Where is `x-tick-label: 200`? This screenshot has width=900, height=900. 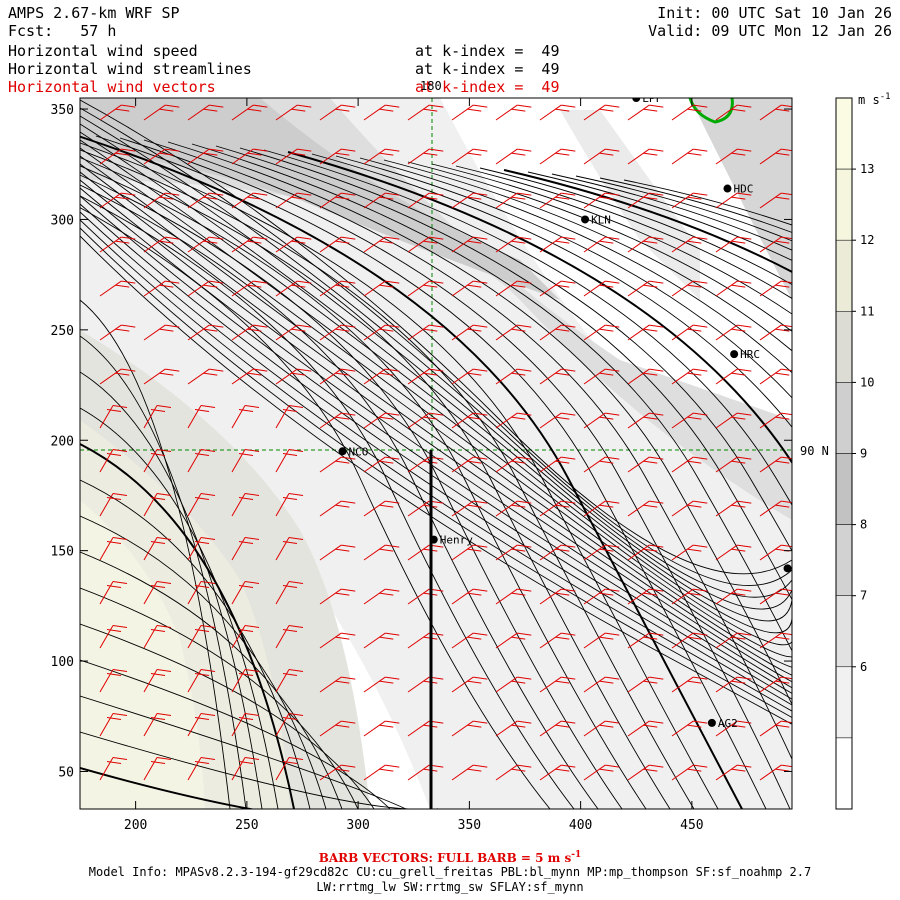 x-tick-label: 200 is located at coordinates (135, 825).